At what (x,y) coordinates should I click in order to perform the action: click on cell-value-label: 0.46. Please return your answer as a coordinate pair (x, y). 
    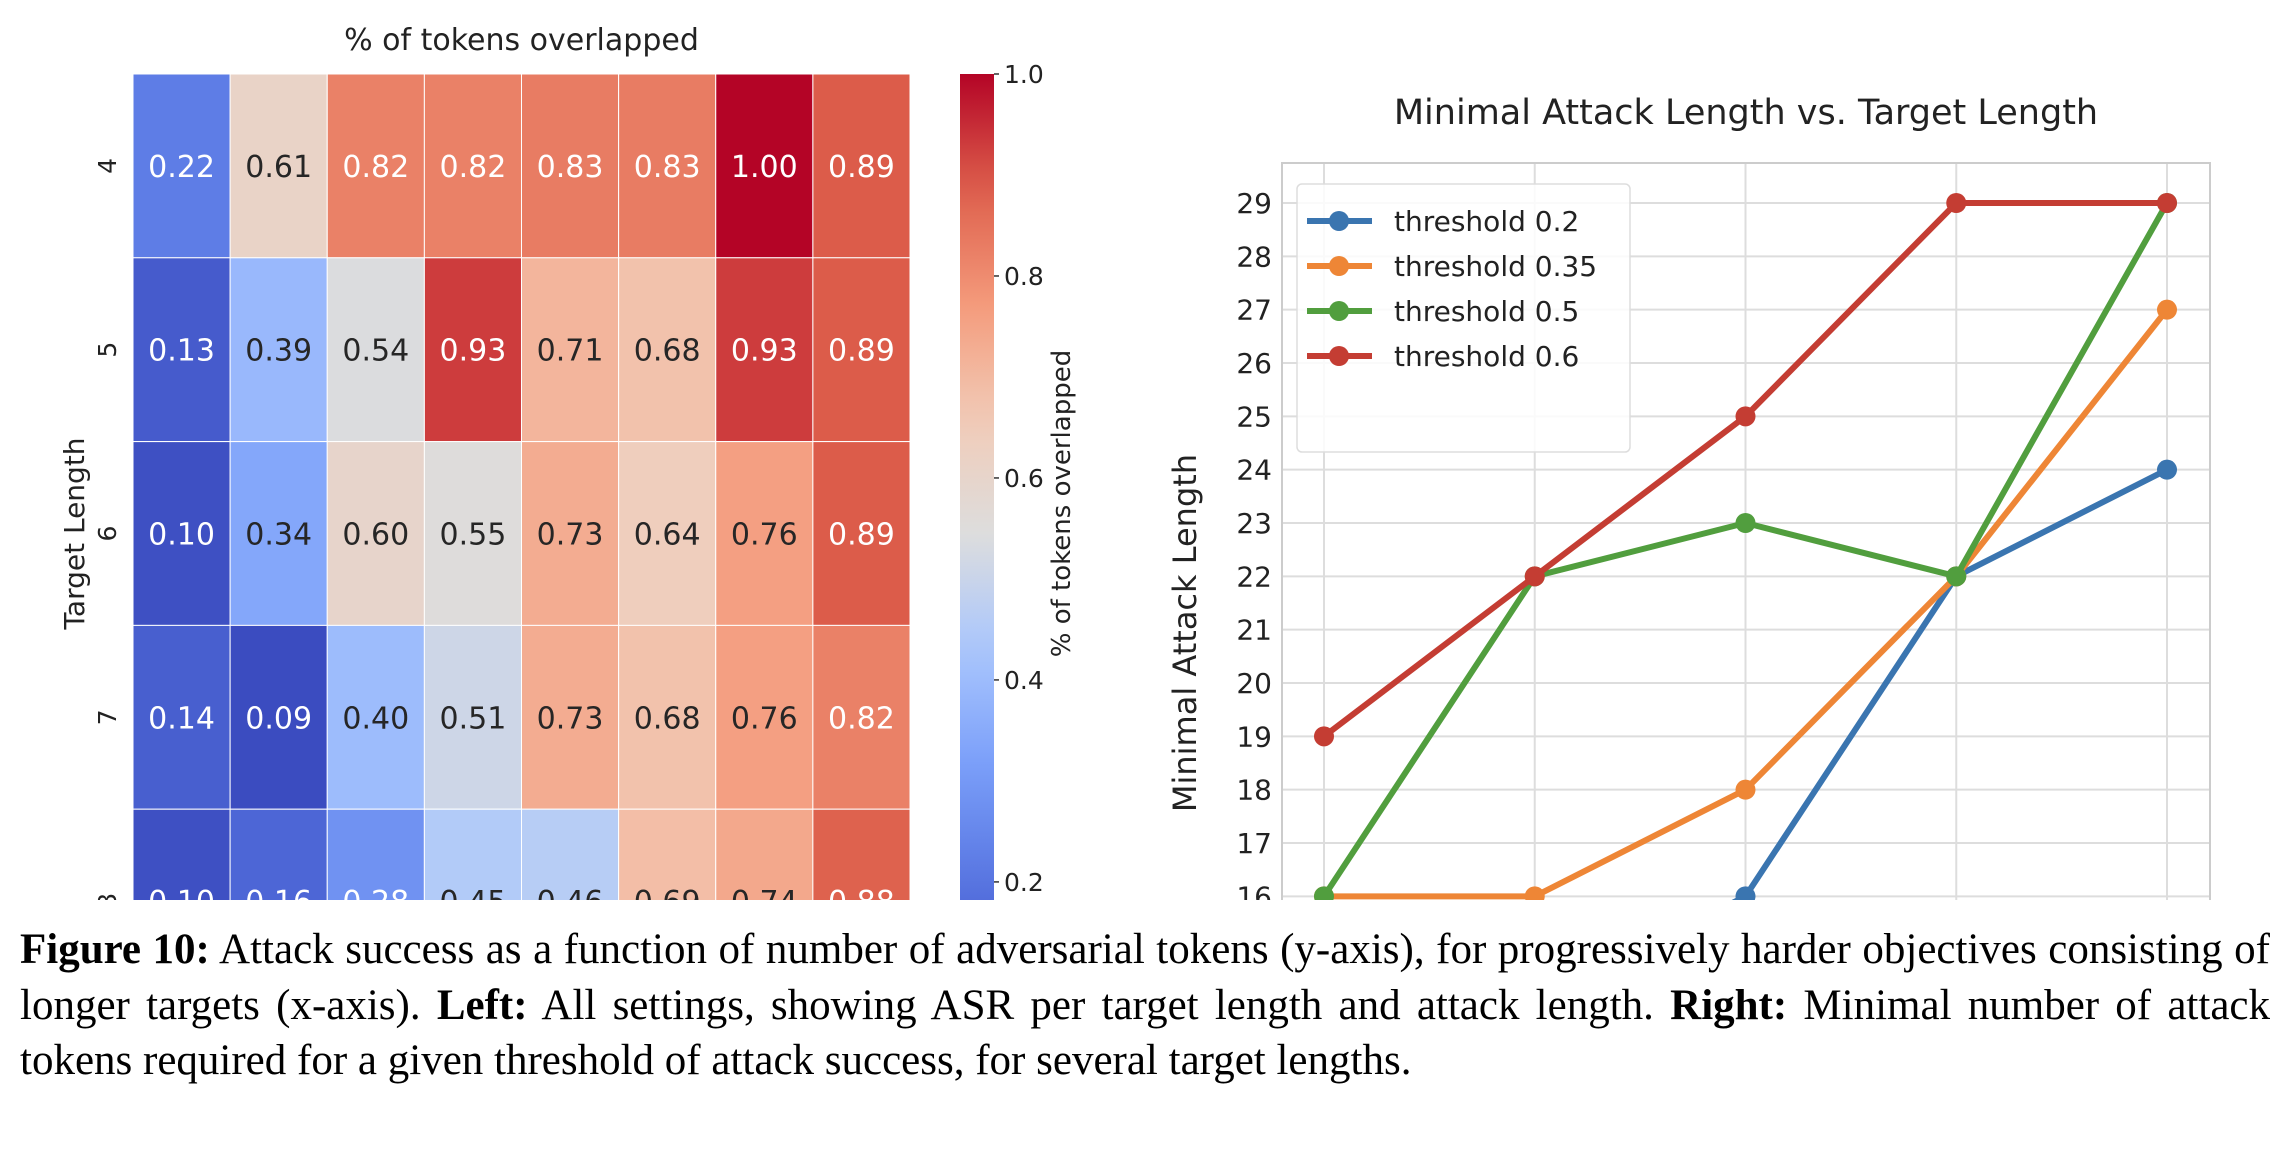
    Looking at the image, I should click on (570, 892).